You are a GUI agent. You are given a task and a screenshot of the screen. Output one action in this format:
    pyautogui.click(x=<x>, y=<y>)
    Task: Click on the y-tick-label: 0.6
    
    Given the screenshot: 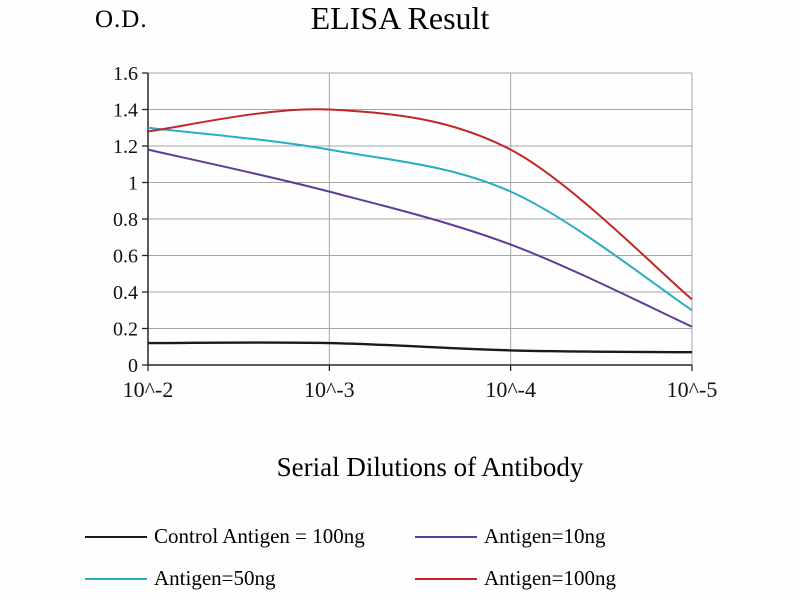 What is the action you would take?
    pyautogui.click(x=125, y=257)
    